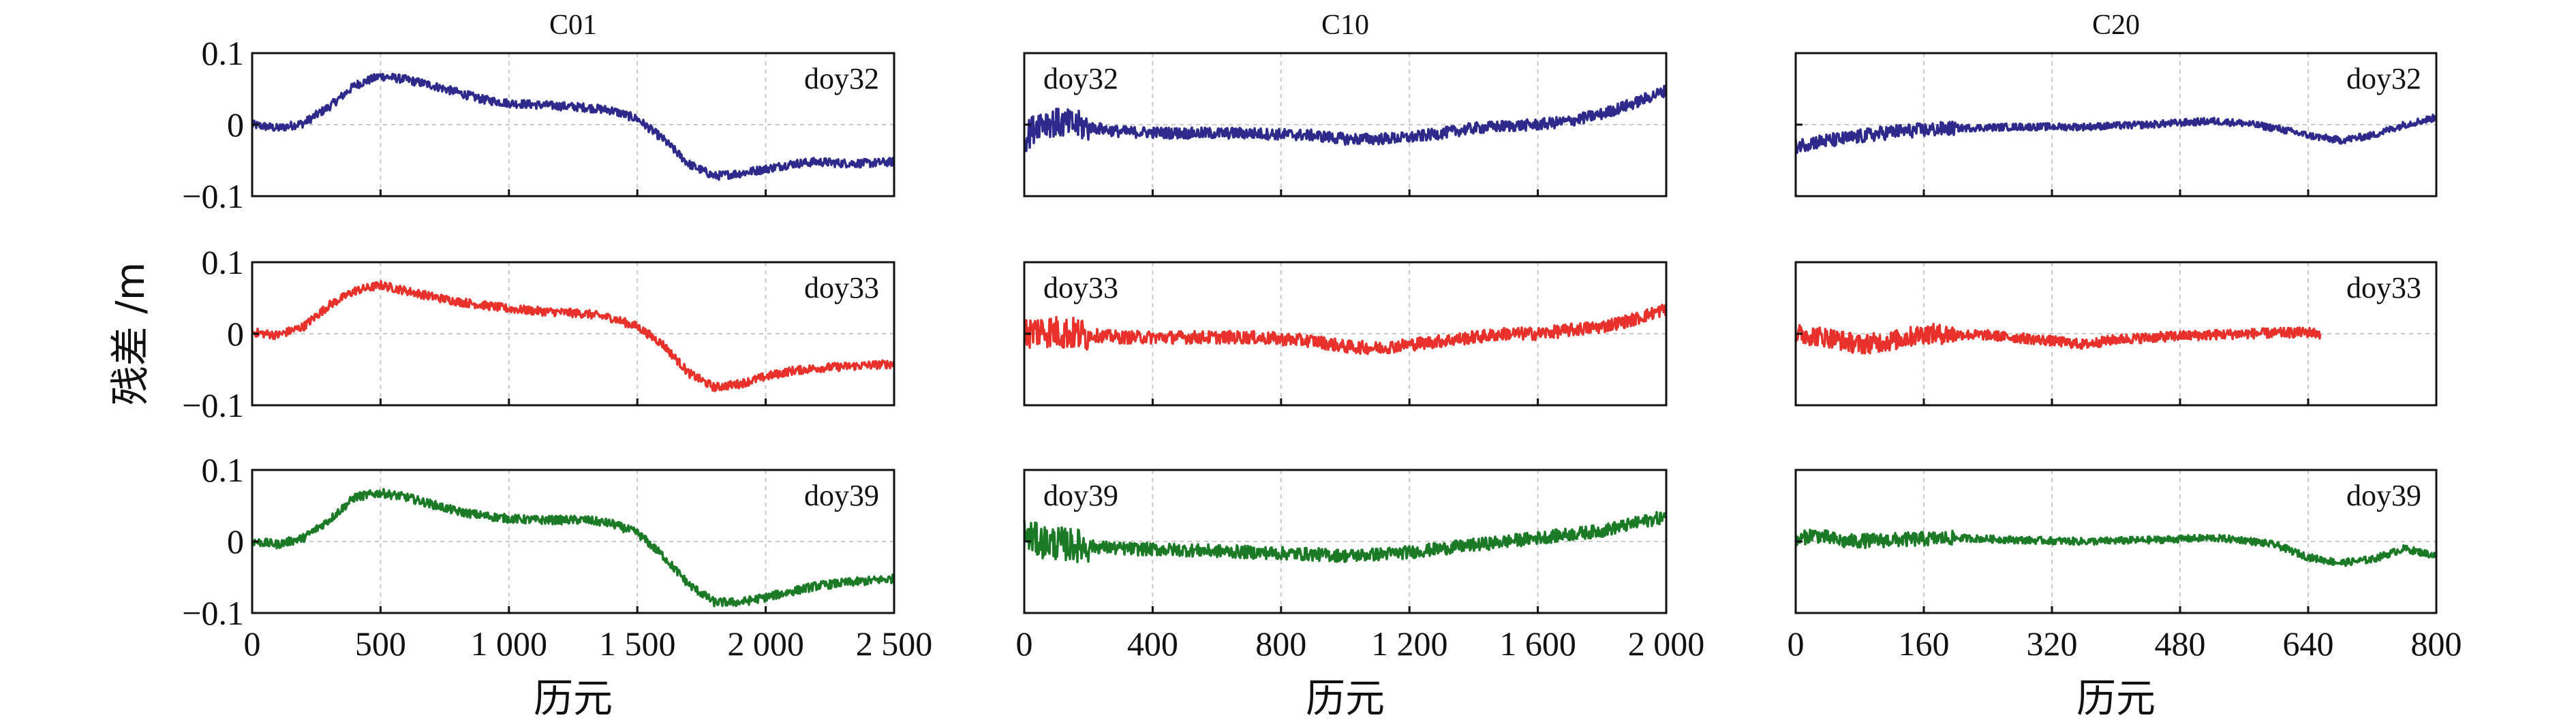 The width and height of the screenshot is (2576, 724). Describe the element at coordinates (2308, 644) in the screenshot. I see `x-tick-label: 640` at that location.